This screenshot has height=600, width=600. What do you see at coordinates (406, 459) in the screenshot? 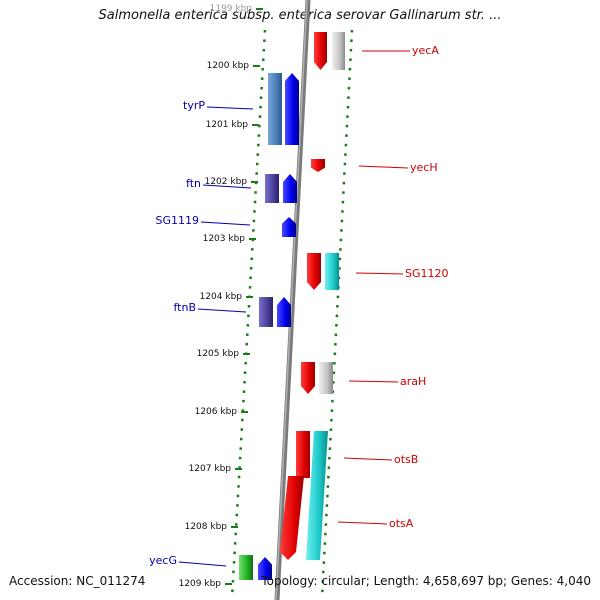
I see `gene-label: otsB` at bounding box center [406, 459].